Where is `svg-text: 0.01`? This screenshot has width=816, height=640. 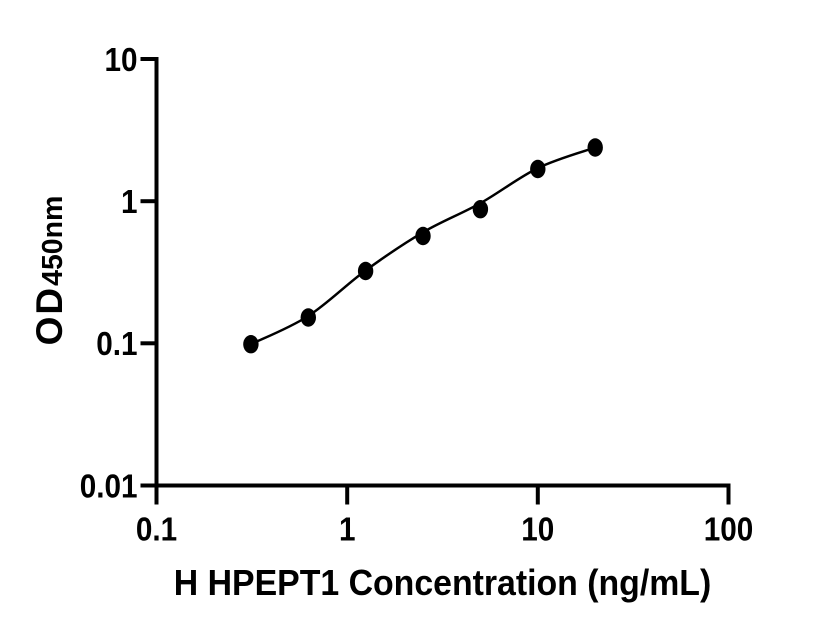 svg-text: 0.01 is located at coordinates (109, 486).